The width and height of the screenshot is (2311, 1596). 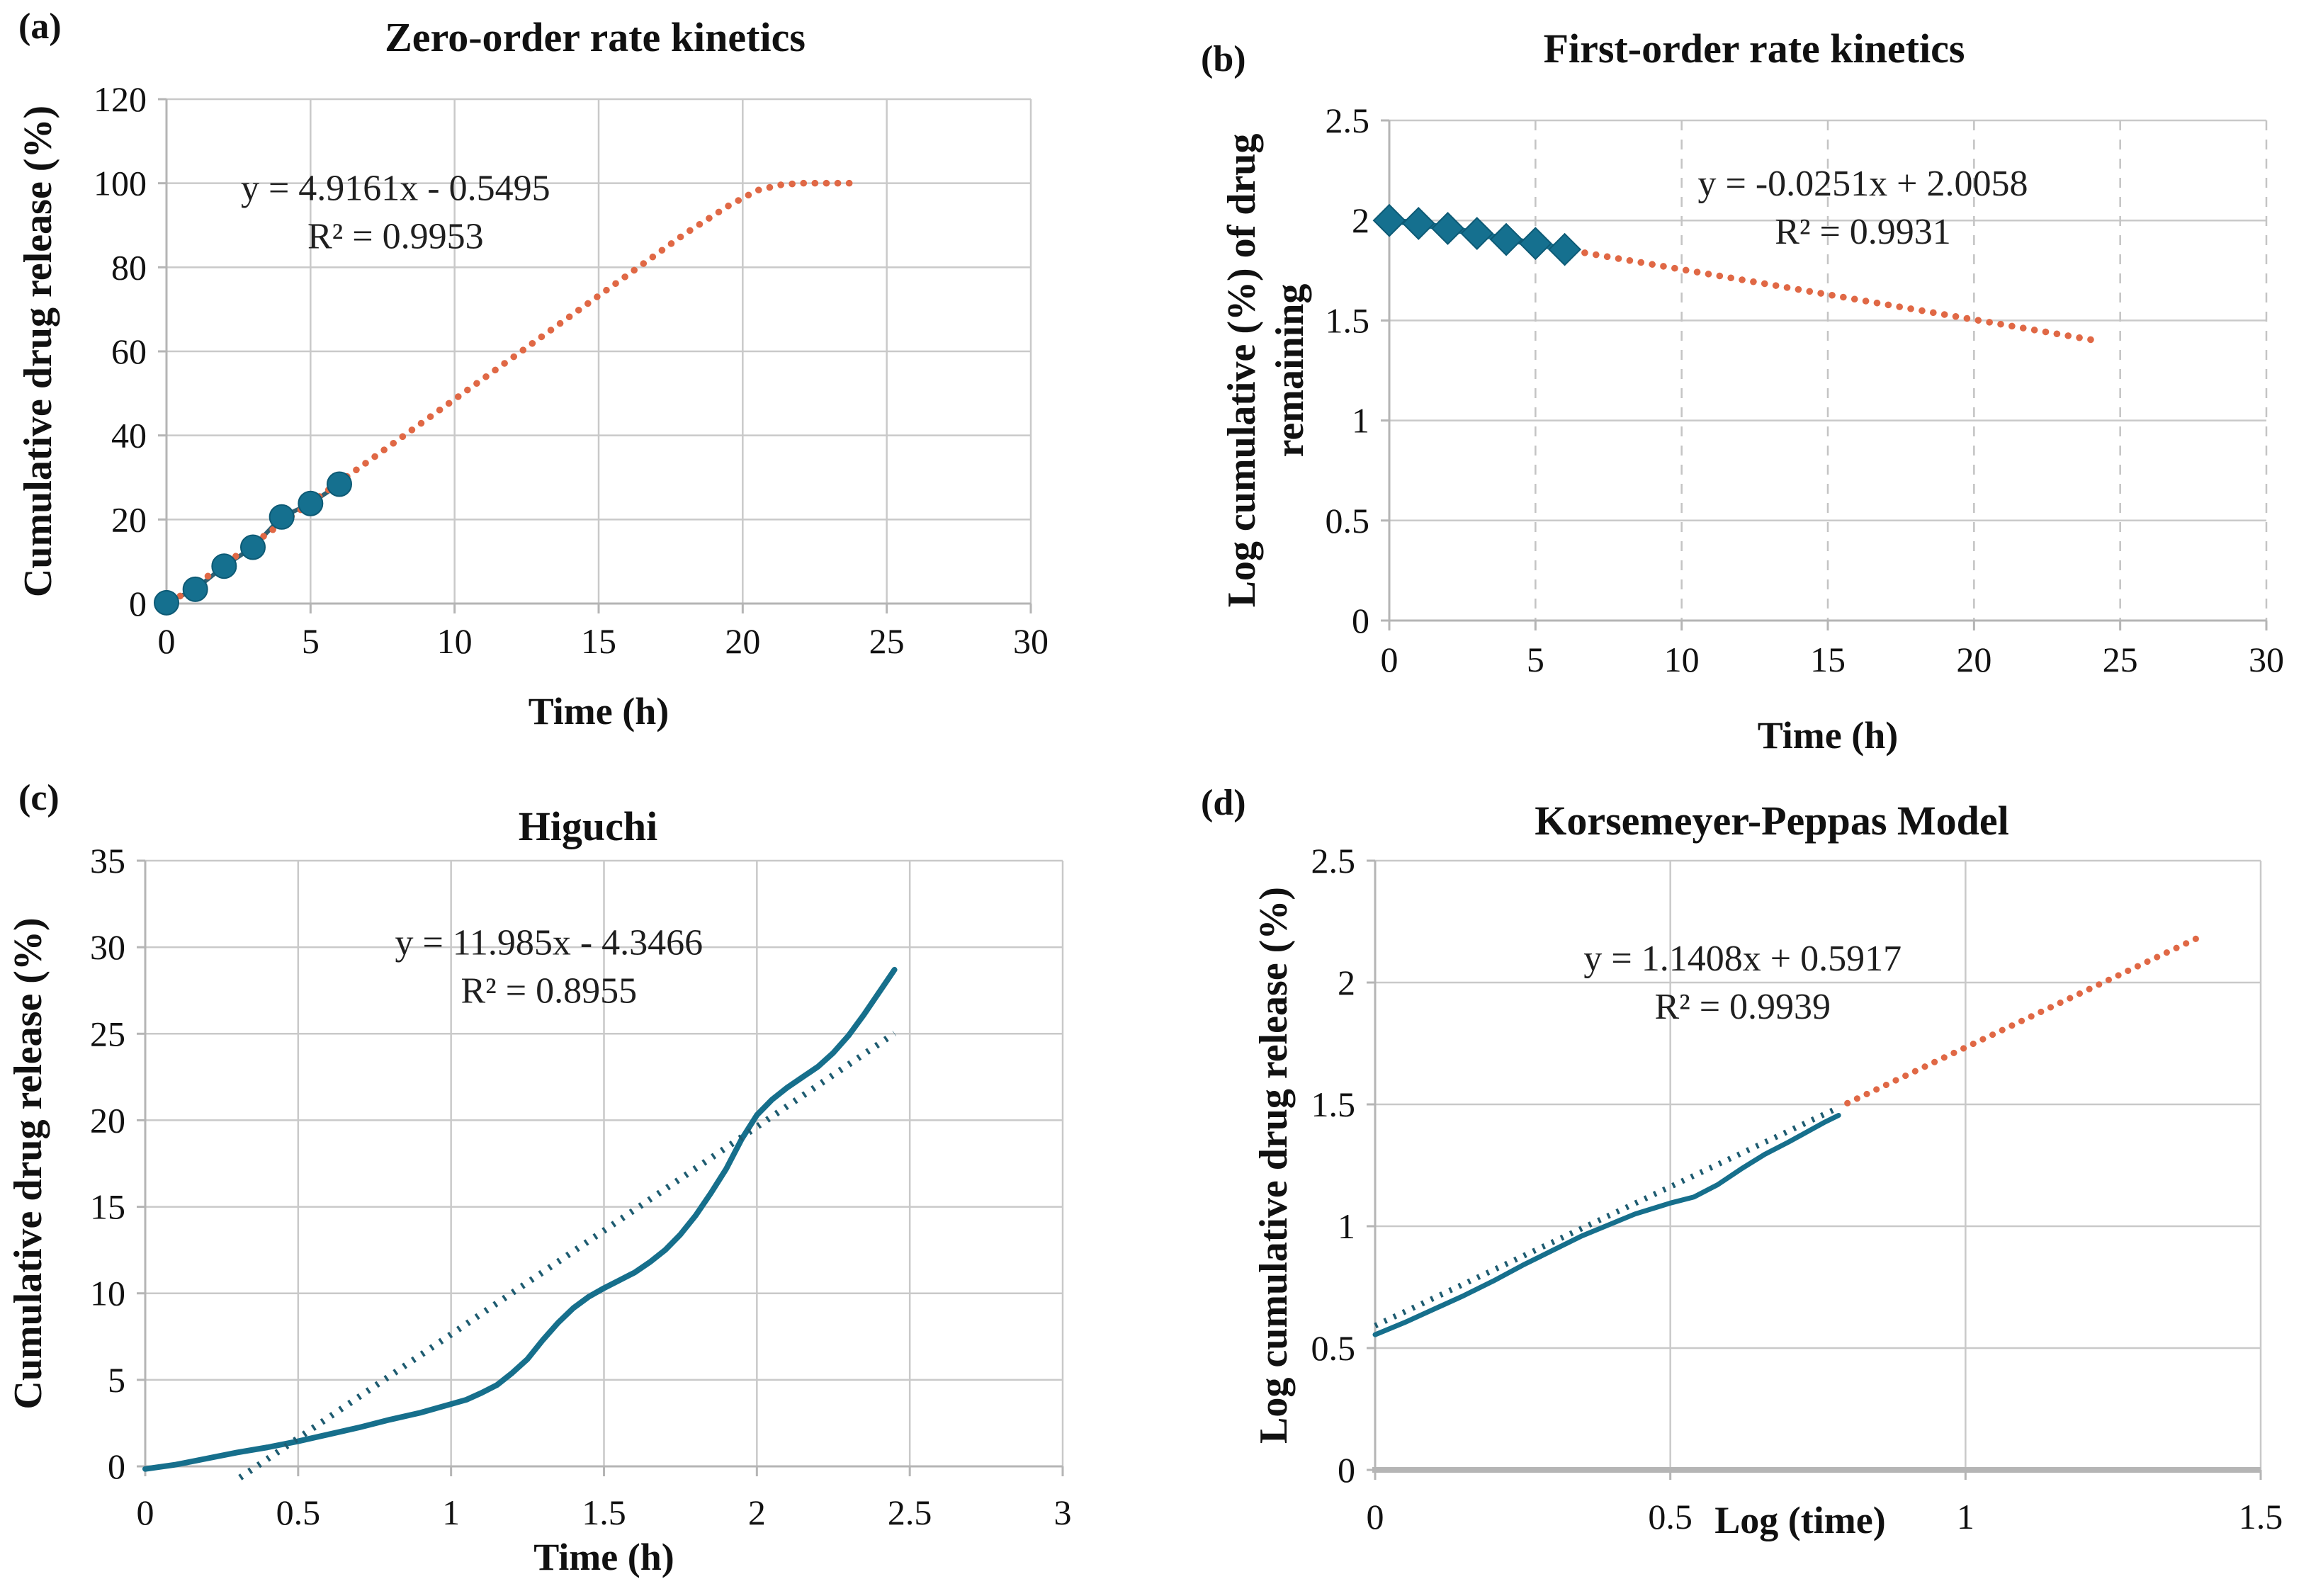 I want to click on equation-text: y = -0.0251x + 2.0058, so click(x=1863, y=184).